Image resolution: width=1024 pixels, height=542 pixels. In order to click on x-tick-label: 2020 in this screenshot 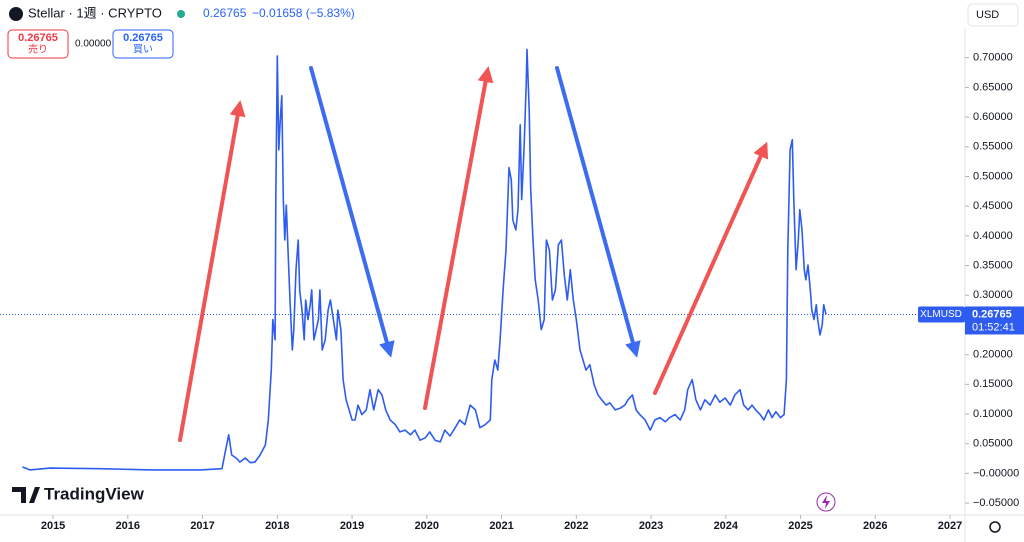, I will do `click(427, 526)`.